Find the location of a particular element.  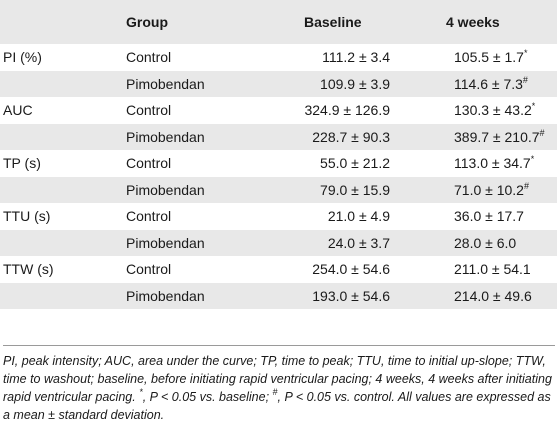

row-4-weeks: 28.0 ± 6.0 is located at coordinates (486, 243).